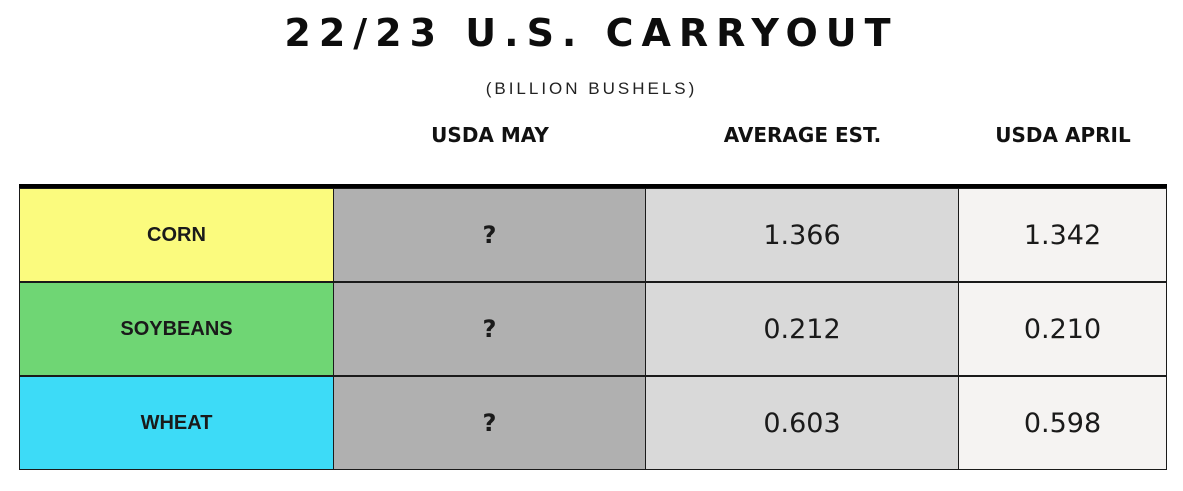 Image resolution: width=1183 pixels, height=491 pixels. Describe the element at coordinates (489, 329) in the screenshot. I see `cell-soybeans-usda-may: ?` at that location.